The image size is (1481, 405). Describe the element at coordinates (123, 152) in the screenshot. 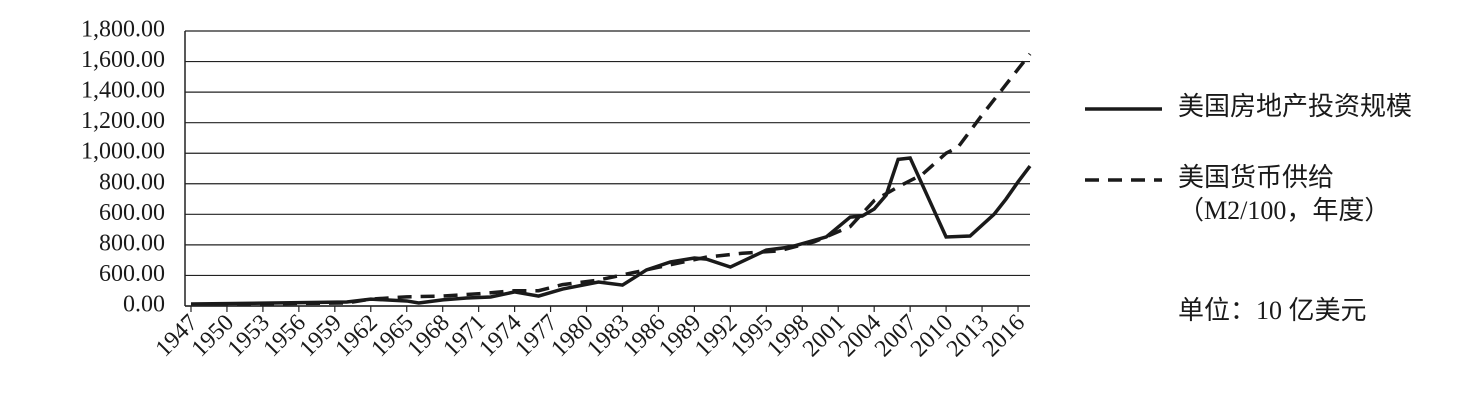

I see `y-tick-label: 1,000.00` at that location.